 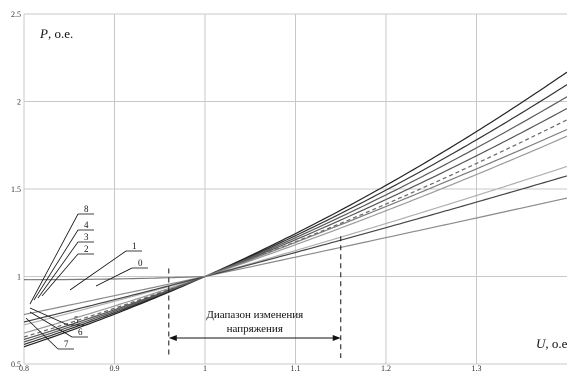 I want to click on y-tick-label: 1, so click(x=19, y=277).